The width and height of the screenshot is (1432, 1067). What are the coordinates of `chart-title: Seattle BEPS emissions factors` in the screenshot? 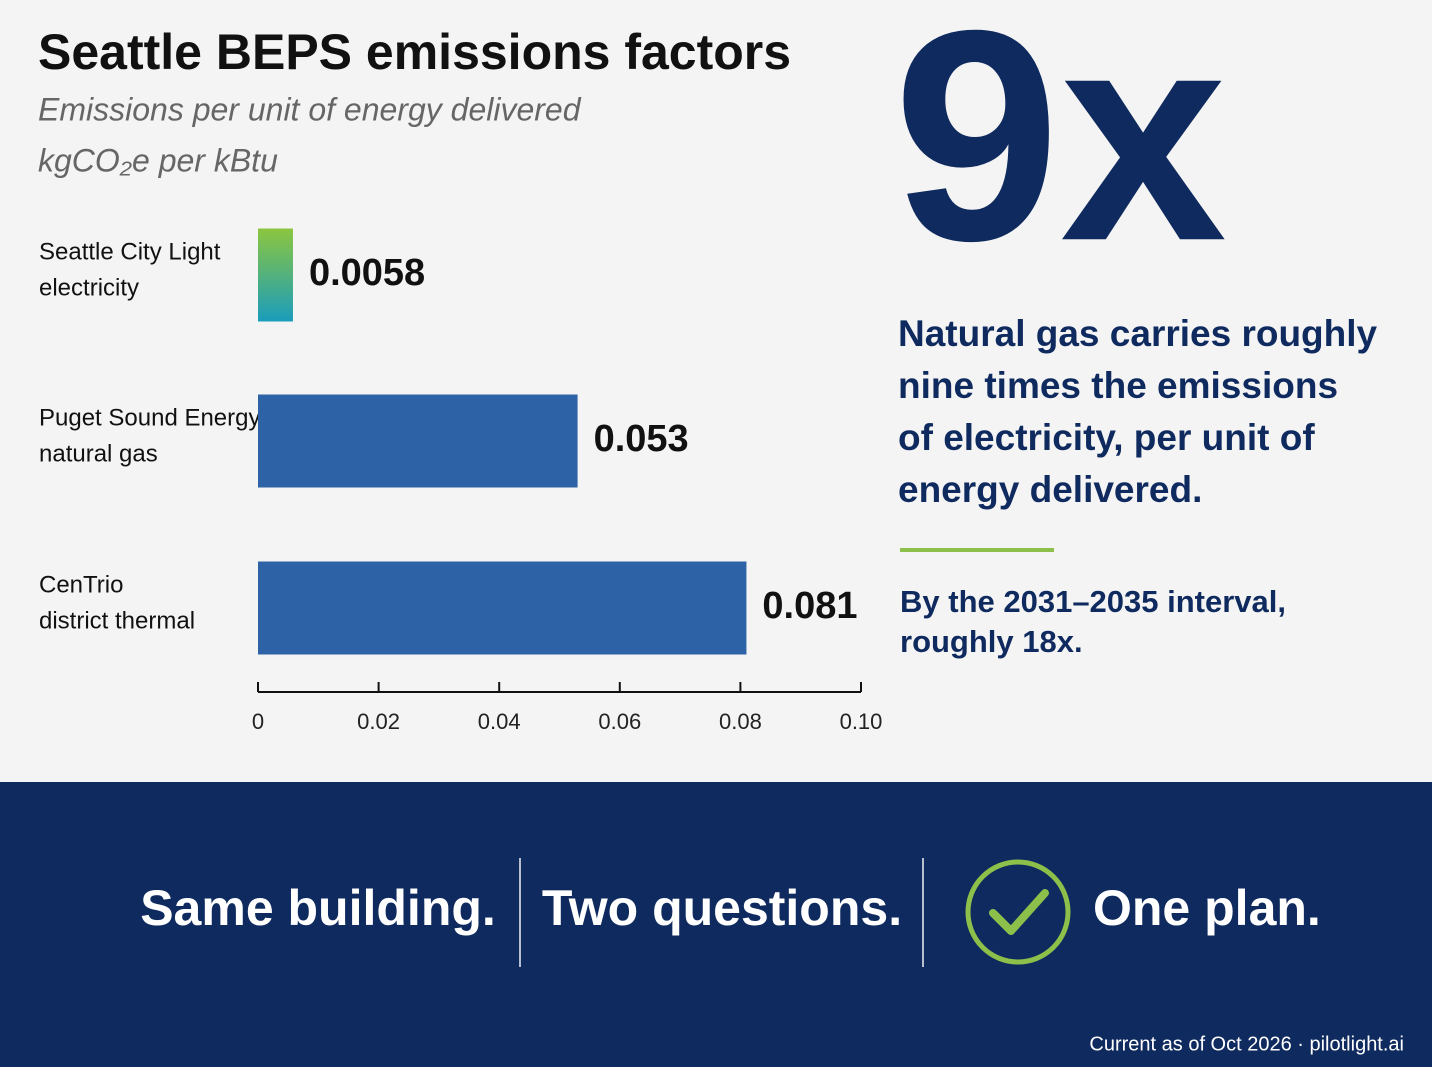 It's located at (414, 52).